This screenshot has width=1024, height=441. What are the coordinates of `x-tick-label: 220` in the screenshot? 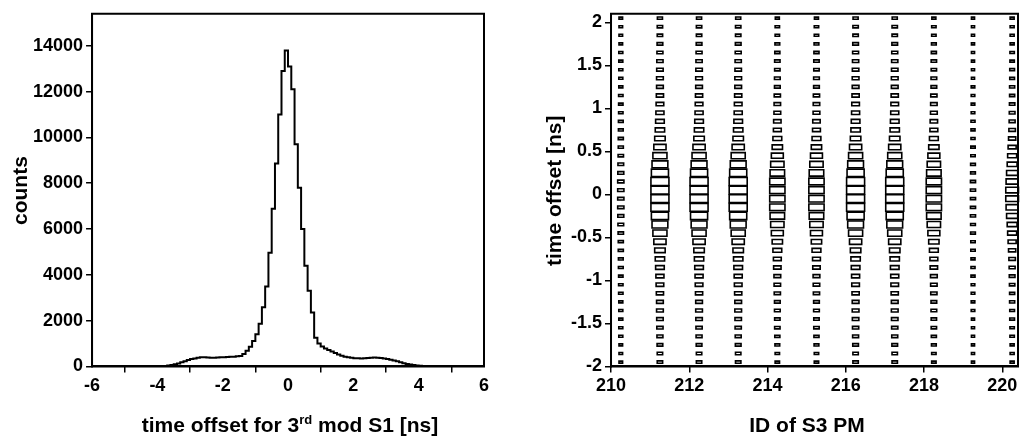 It's located at (1002, 385).